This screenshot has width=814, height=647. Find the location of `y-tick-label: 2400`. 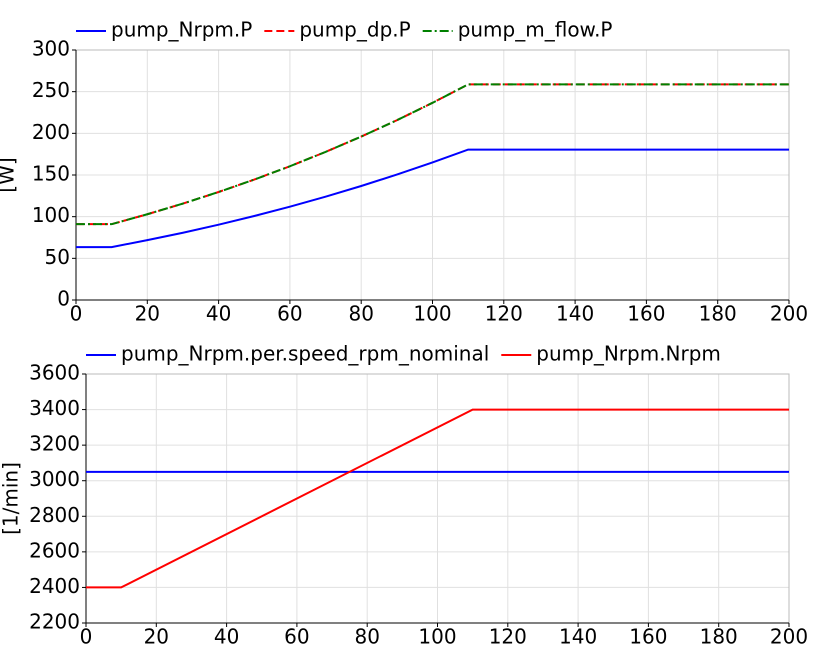

y-tick-label: 2400 is located at coordinates (54, 586).